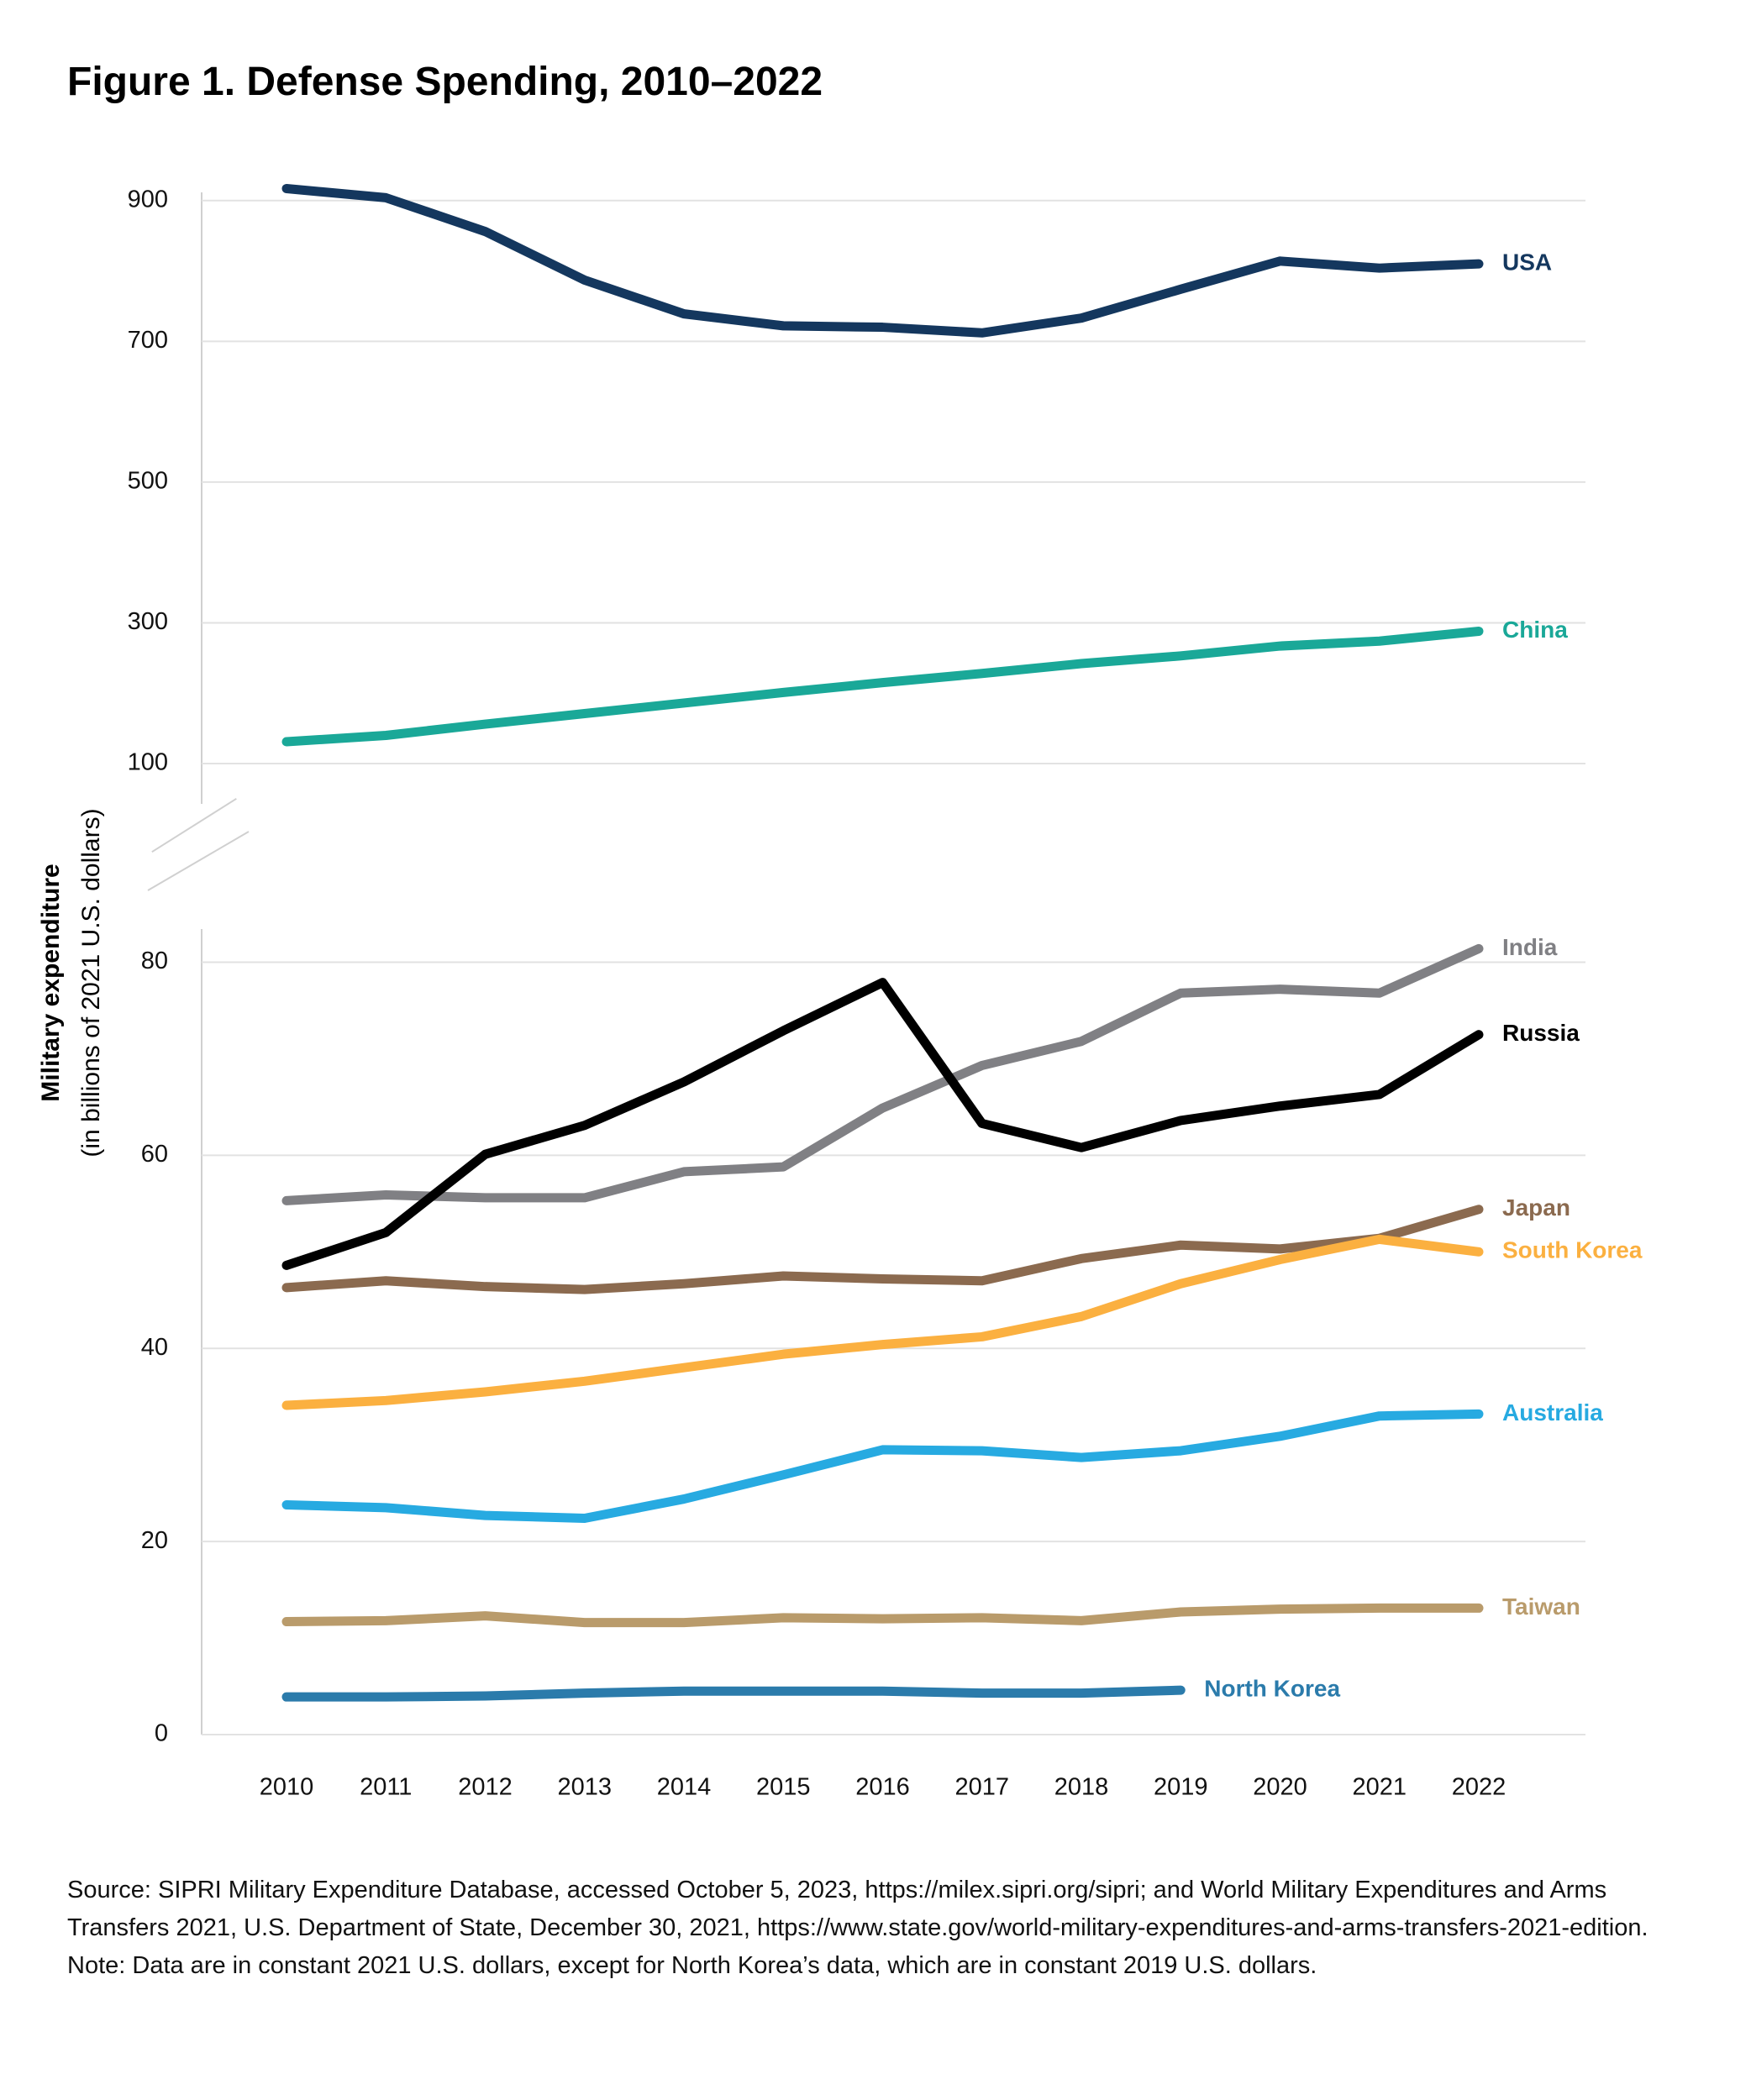 The image size is (1751, 2100). What do you see at coordinates (1552, 1412) in the screenshot?
I see `series-label: Australia` at bounding box center [1552, 1412].